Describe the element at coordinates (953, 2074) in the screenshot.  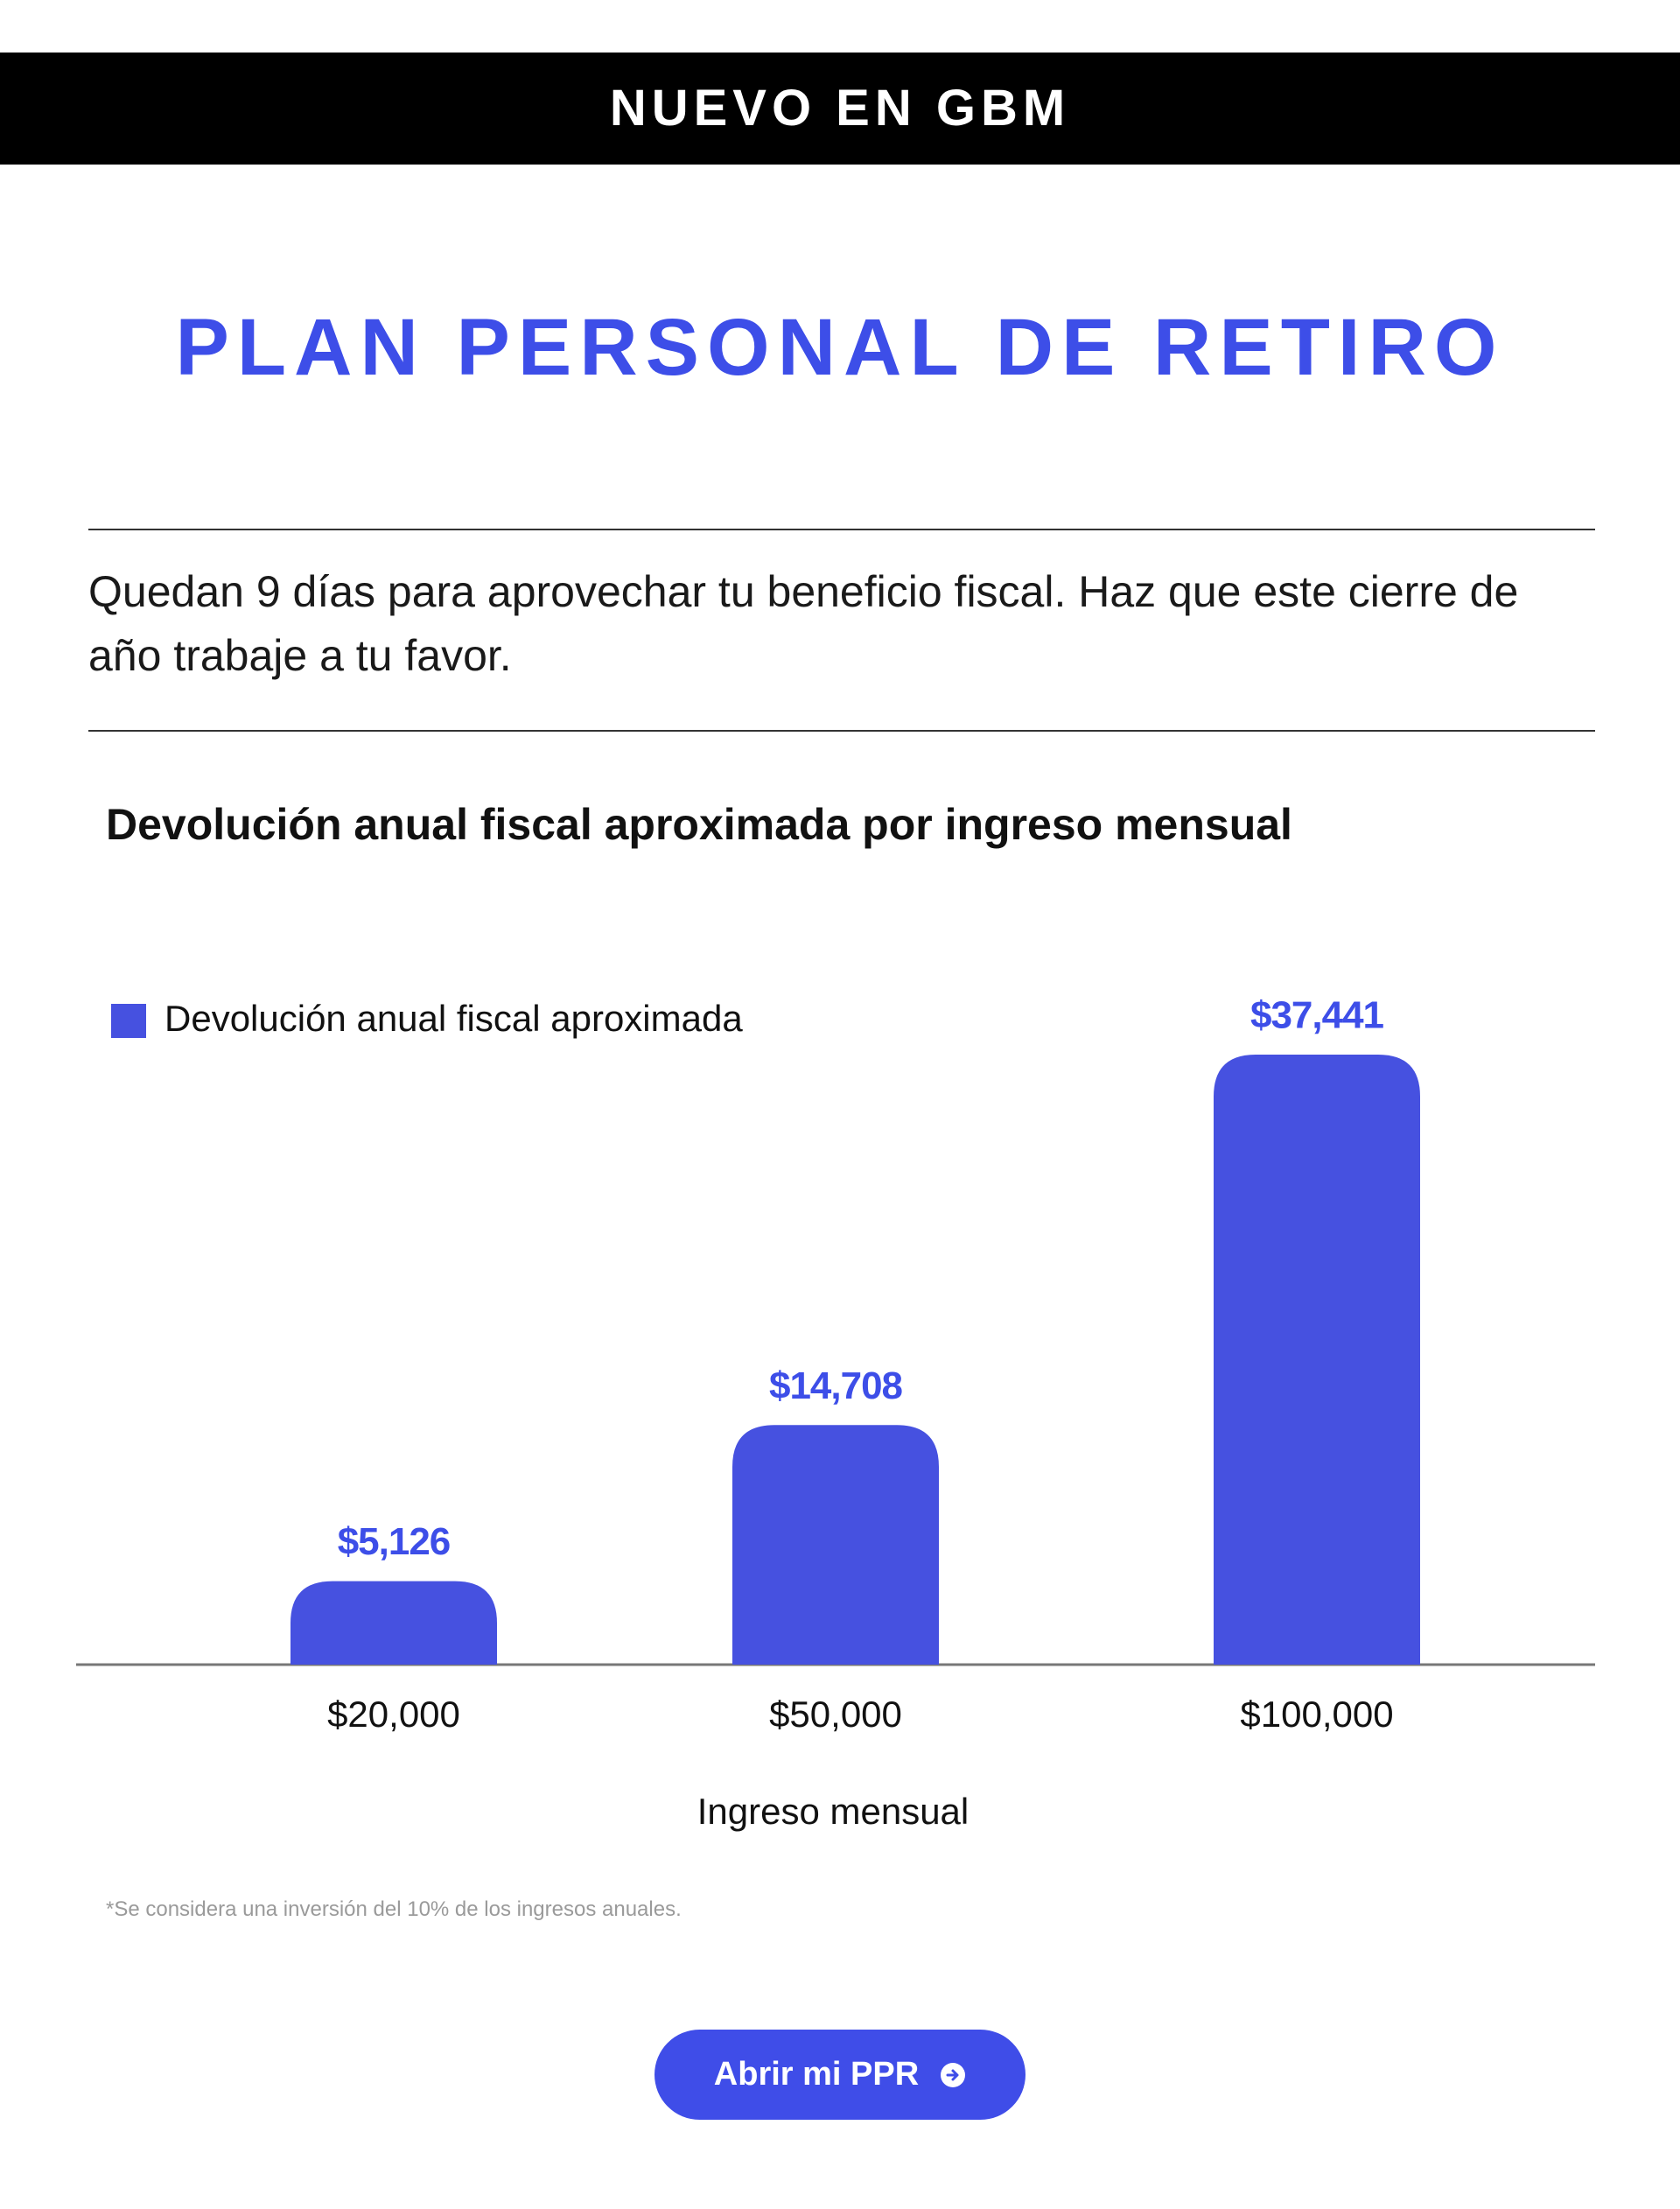
I see `arrow-icon` at that location.